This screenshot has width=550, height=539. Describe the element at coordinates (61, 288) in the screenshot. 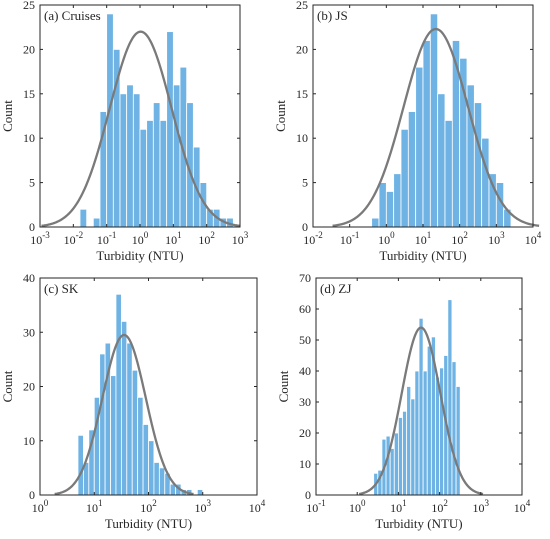

I see `panel-title: (c) SK` at that location.